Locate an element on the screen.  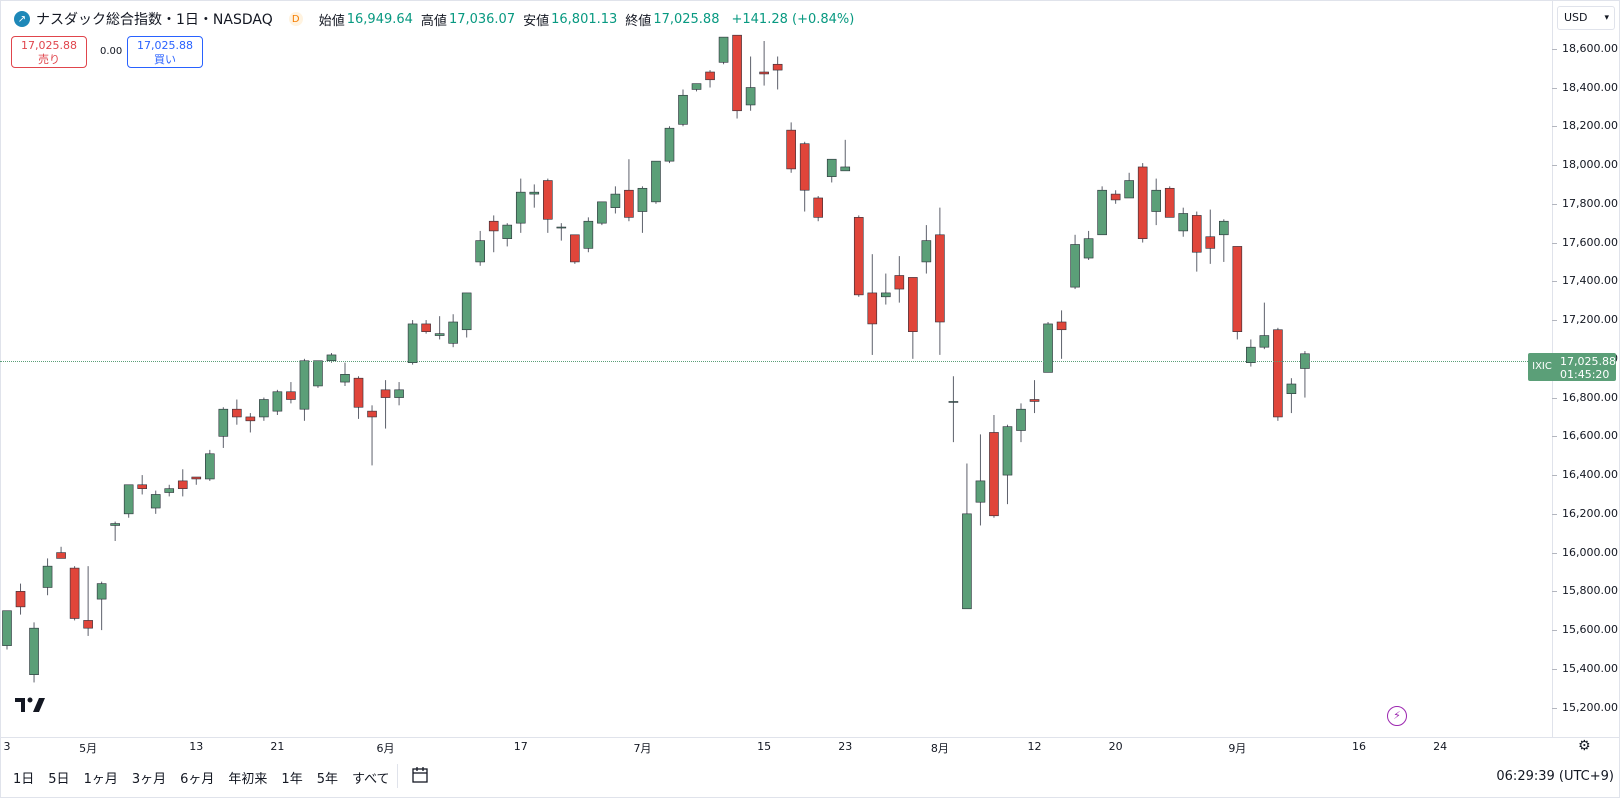
tradingview-logo is located at coordinates (31, 705).